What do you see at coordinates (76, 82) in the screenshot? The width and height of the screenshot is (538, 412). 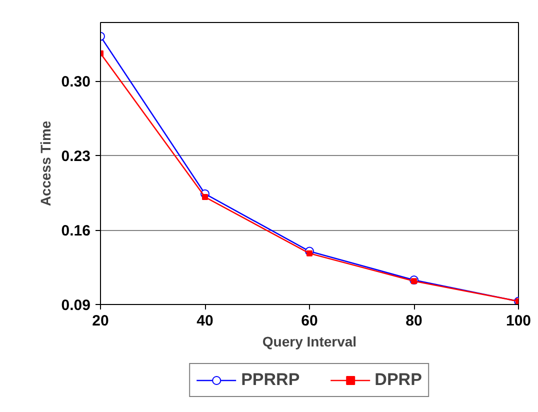 I see `y-tick-label: 0.30` at bounding box center [76, 82].